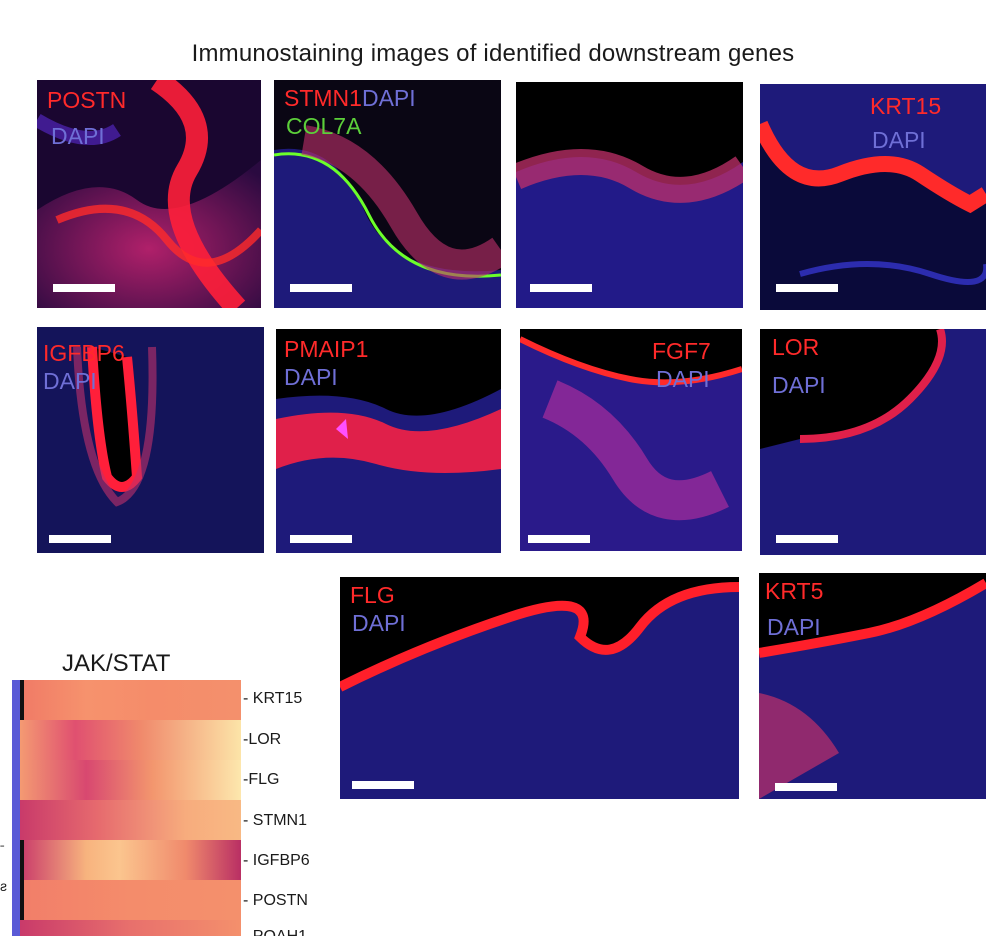 The image size is (986, 936). Describe the element at coordinates (275, 820) in the screenshot. I see `heatmap-row-label: - STMN1` at that location.